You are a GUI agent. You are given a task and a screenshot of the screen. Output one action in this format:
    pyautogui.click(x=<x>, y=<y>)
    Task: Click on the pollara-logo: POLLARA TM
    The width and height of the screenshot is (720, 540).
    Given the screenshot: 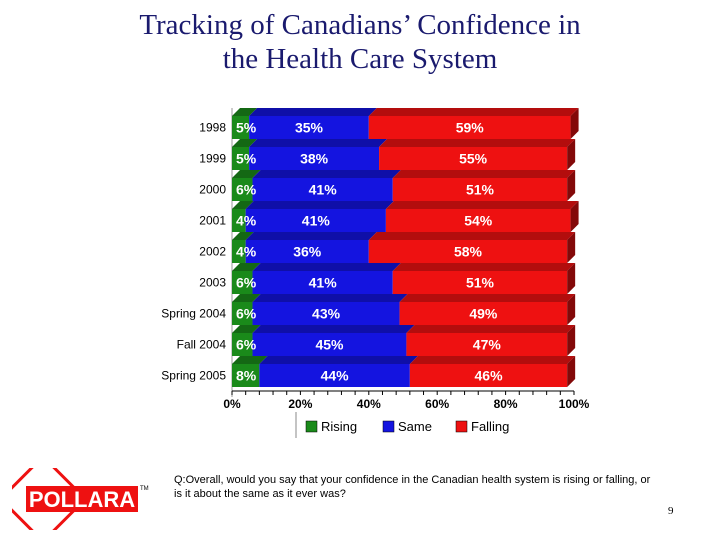 What is the action you would take?
    pyautogui.click(x=80, y=499)
    